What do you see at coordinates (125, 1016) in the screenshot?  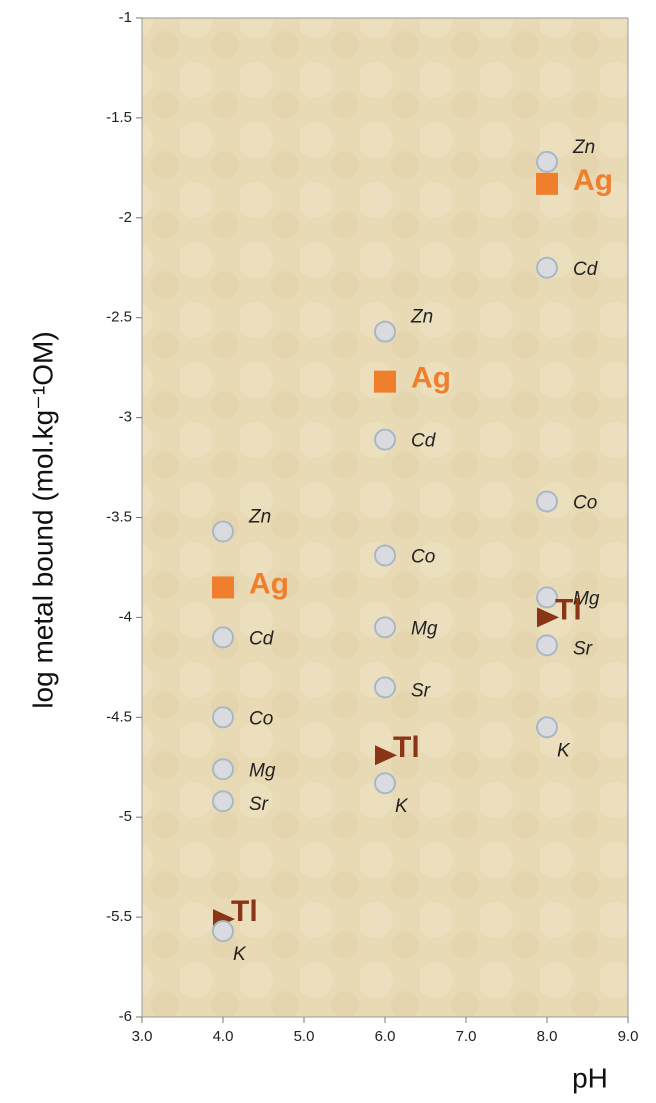 I see `y-tick-label: -6` at bounding box center [125, 1016].